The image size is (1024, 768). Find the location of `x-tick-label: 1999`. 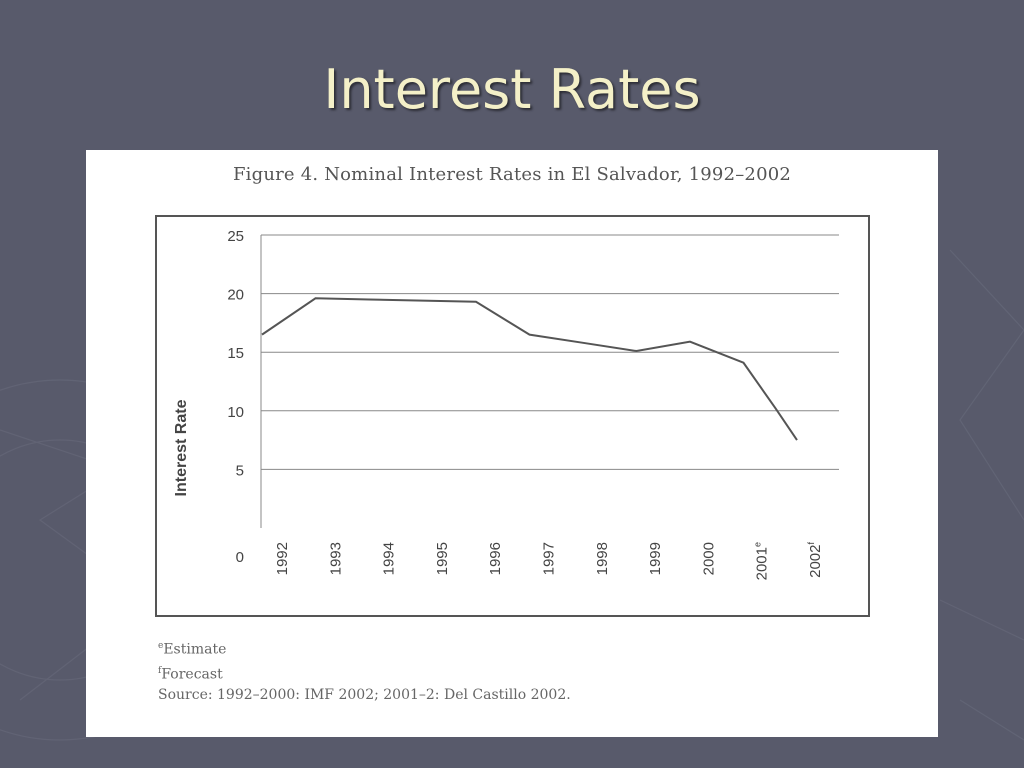

x-tick-label: 1999 is located at coordinates (655, 558).